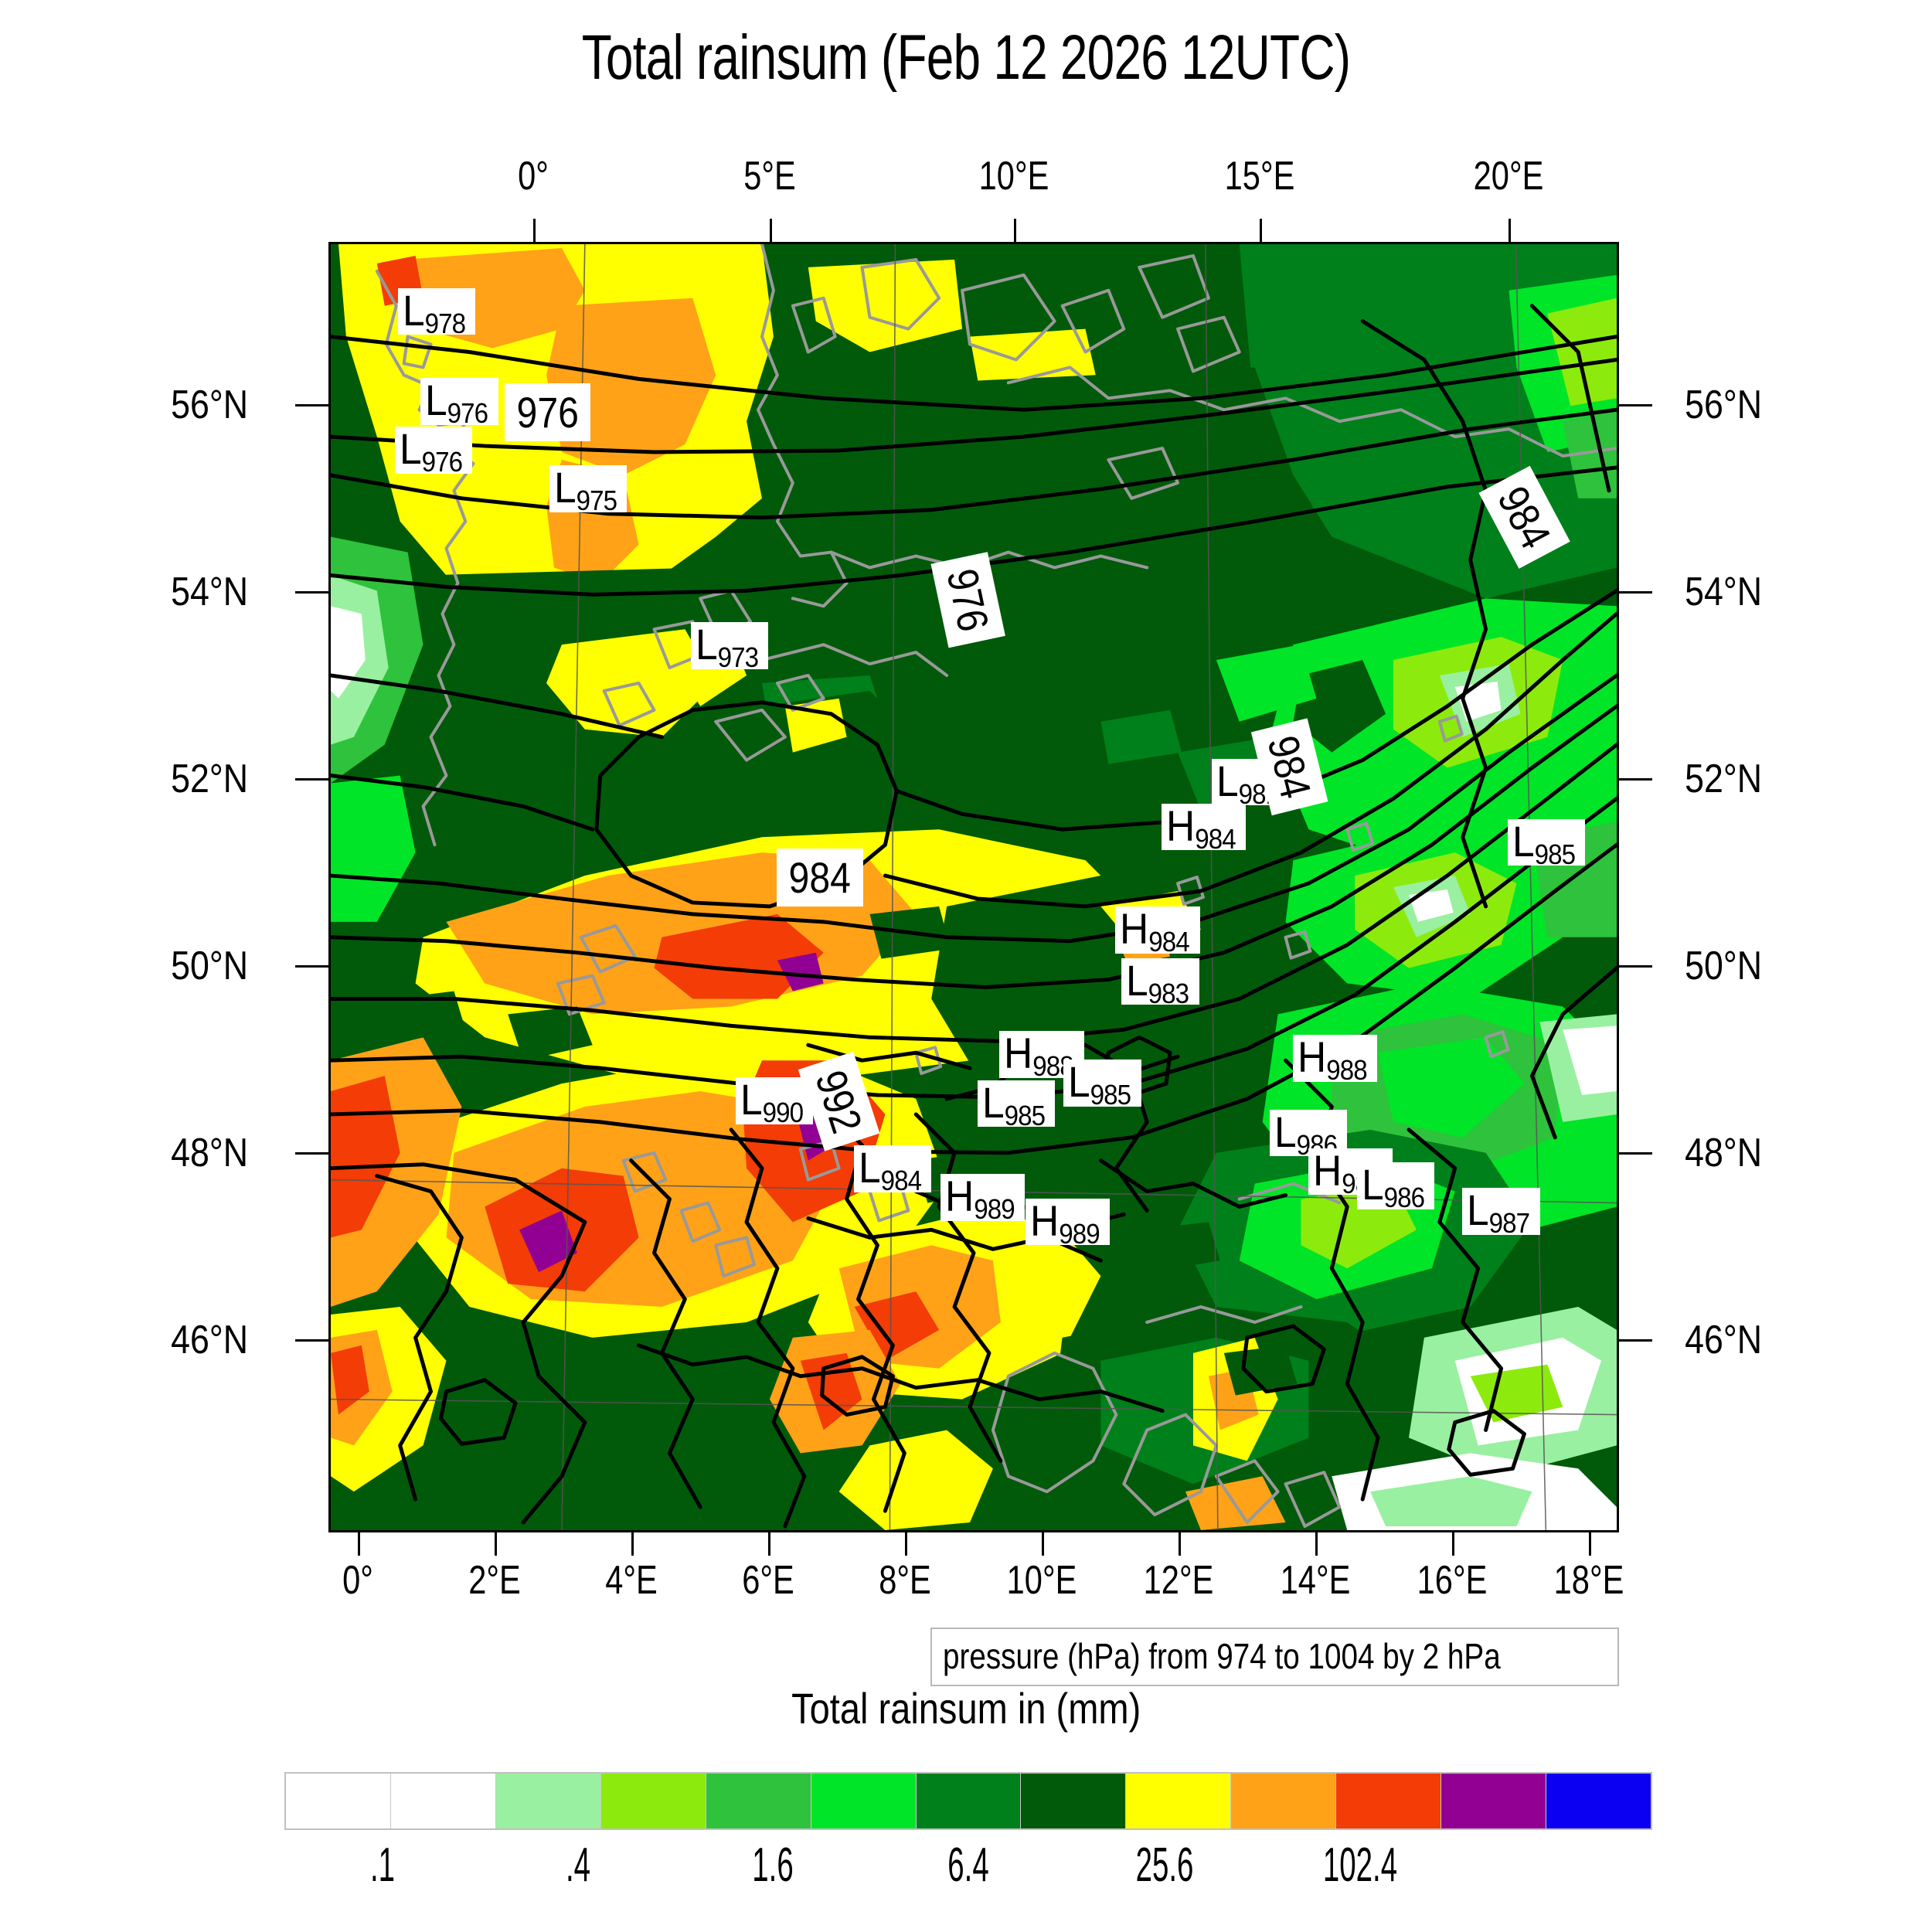 The height and width of the screenshot is (1932, 1932). I want to click on pressure-marker: L987, so click(1501, 1211).